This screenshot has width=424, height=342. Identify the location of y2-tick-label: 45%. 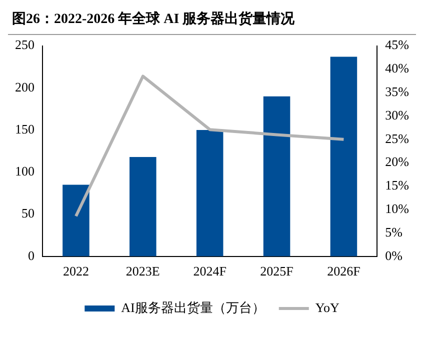
(397, 44).